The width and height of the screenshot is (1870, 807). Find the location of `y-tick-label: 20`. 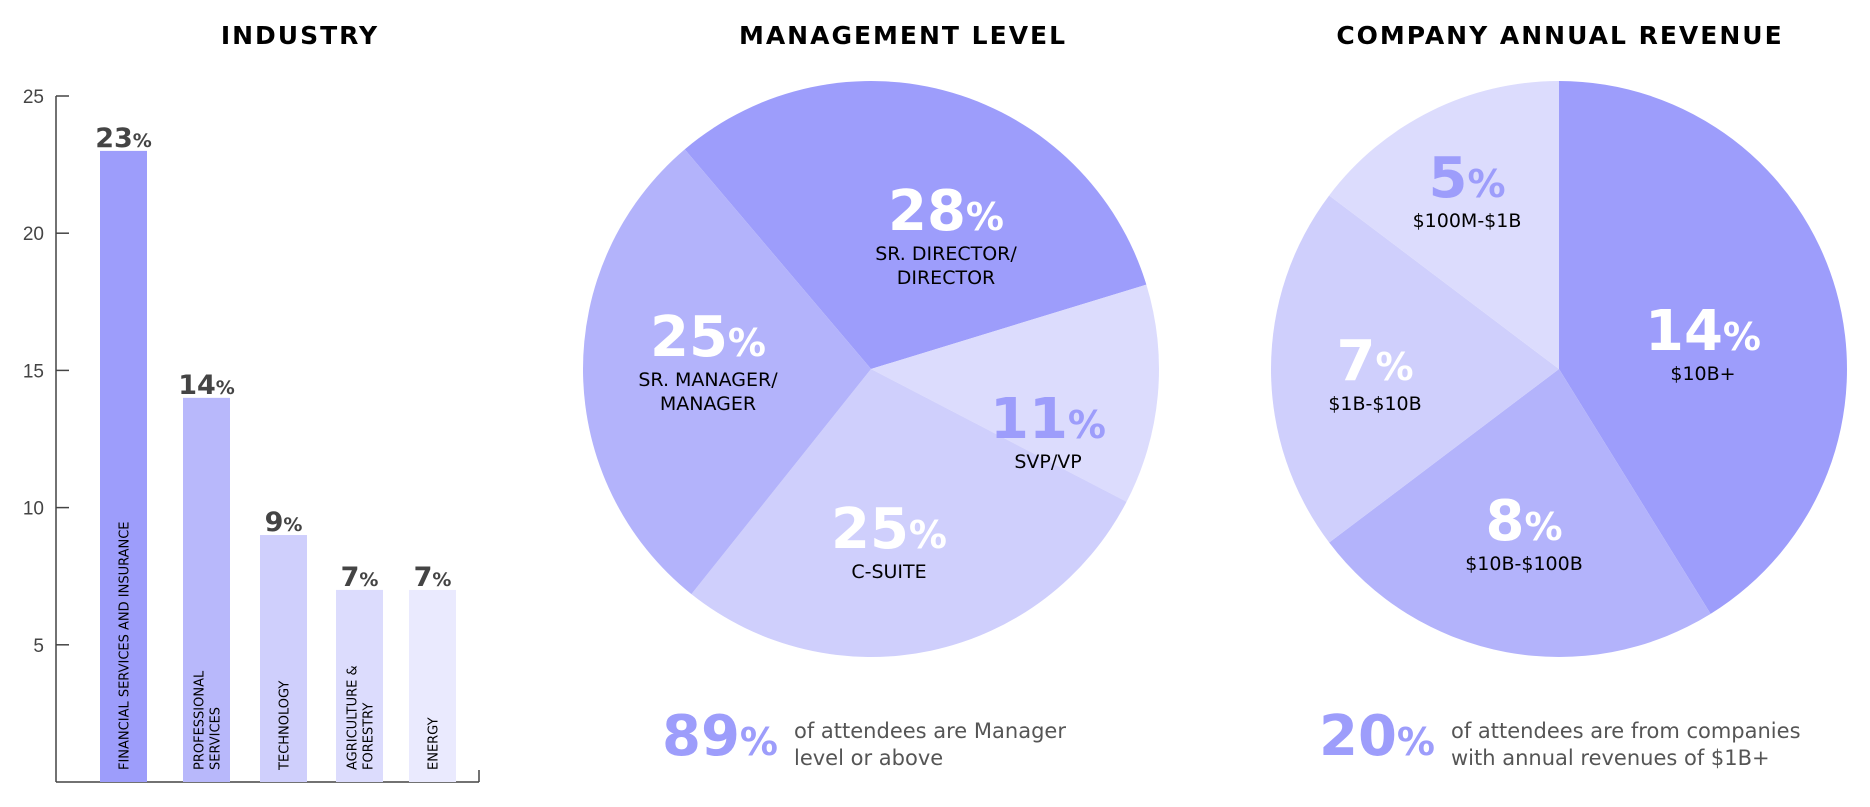

y-tick-label: 20 is located at coordinates (33, 234).